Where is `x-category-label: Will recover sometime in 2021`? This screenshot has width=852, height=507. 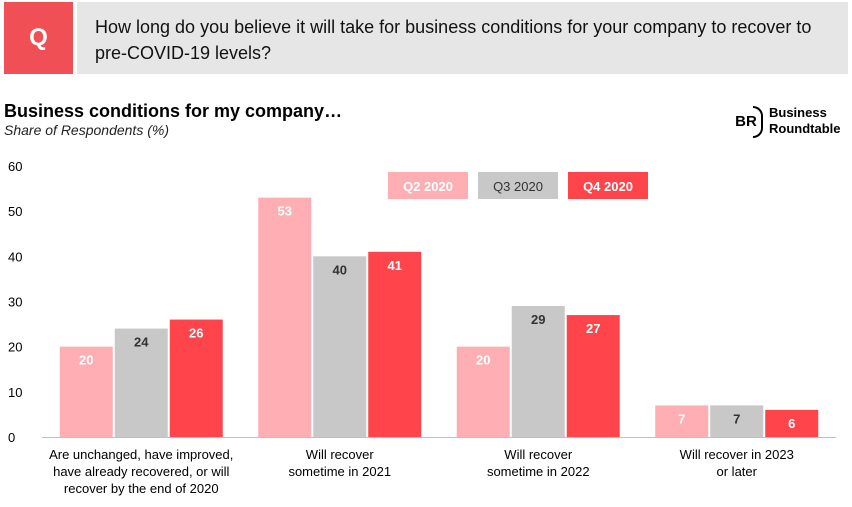
x-category-label: Will recover sometime in 2021 is located at coordinates (339, 463).